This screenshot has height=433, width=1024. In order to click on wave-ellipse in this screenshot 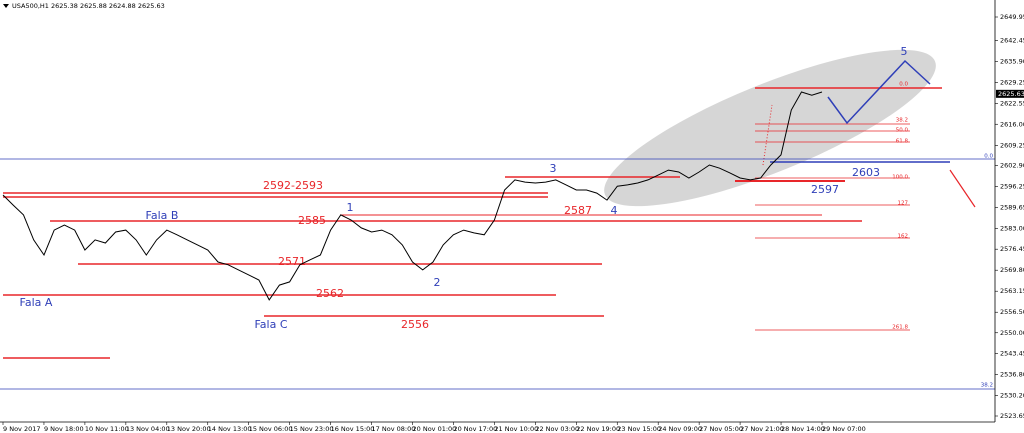, I will do `click(770, 128)`.